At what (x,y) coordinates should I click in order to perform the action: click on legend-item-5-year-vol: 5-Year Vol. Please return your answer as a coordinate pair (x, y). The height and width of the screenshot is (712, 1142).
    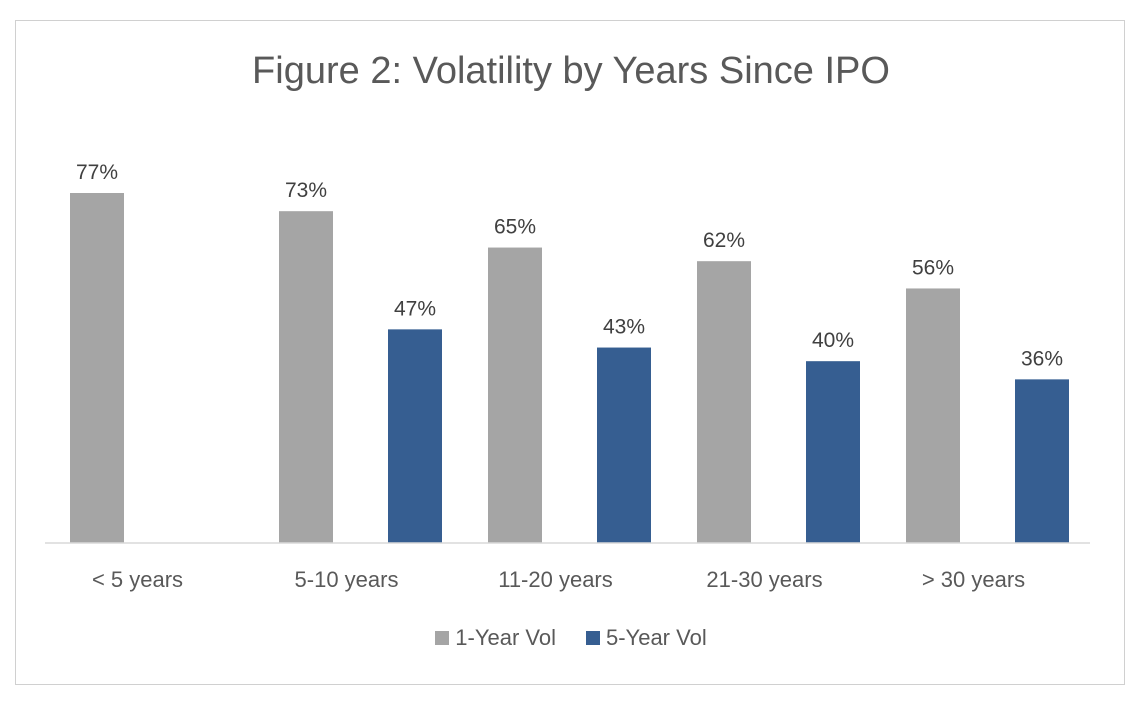
    Looking at the image, I should click on (646, 638).